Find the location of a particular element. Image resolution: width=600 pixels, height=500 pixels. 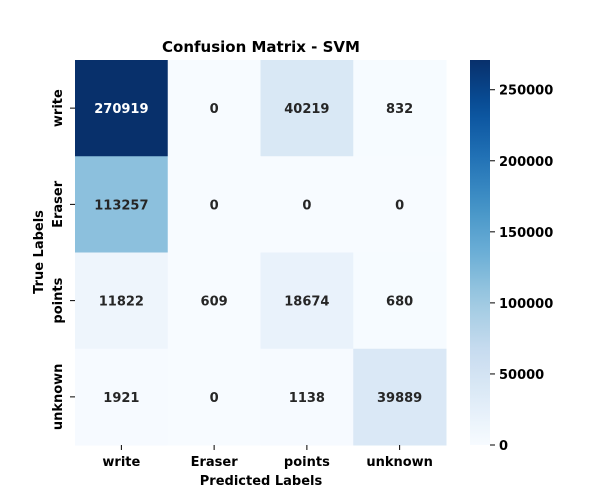

x-axis-label: Predicted Labels is located at coordinates (261, 481).